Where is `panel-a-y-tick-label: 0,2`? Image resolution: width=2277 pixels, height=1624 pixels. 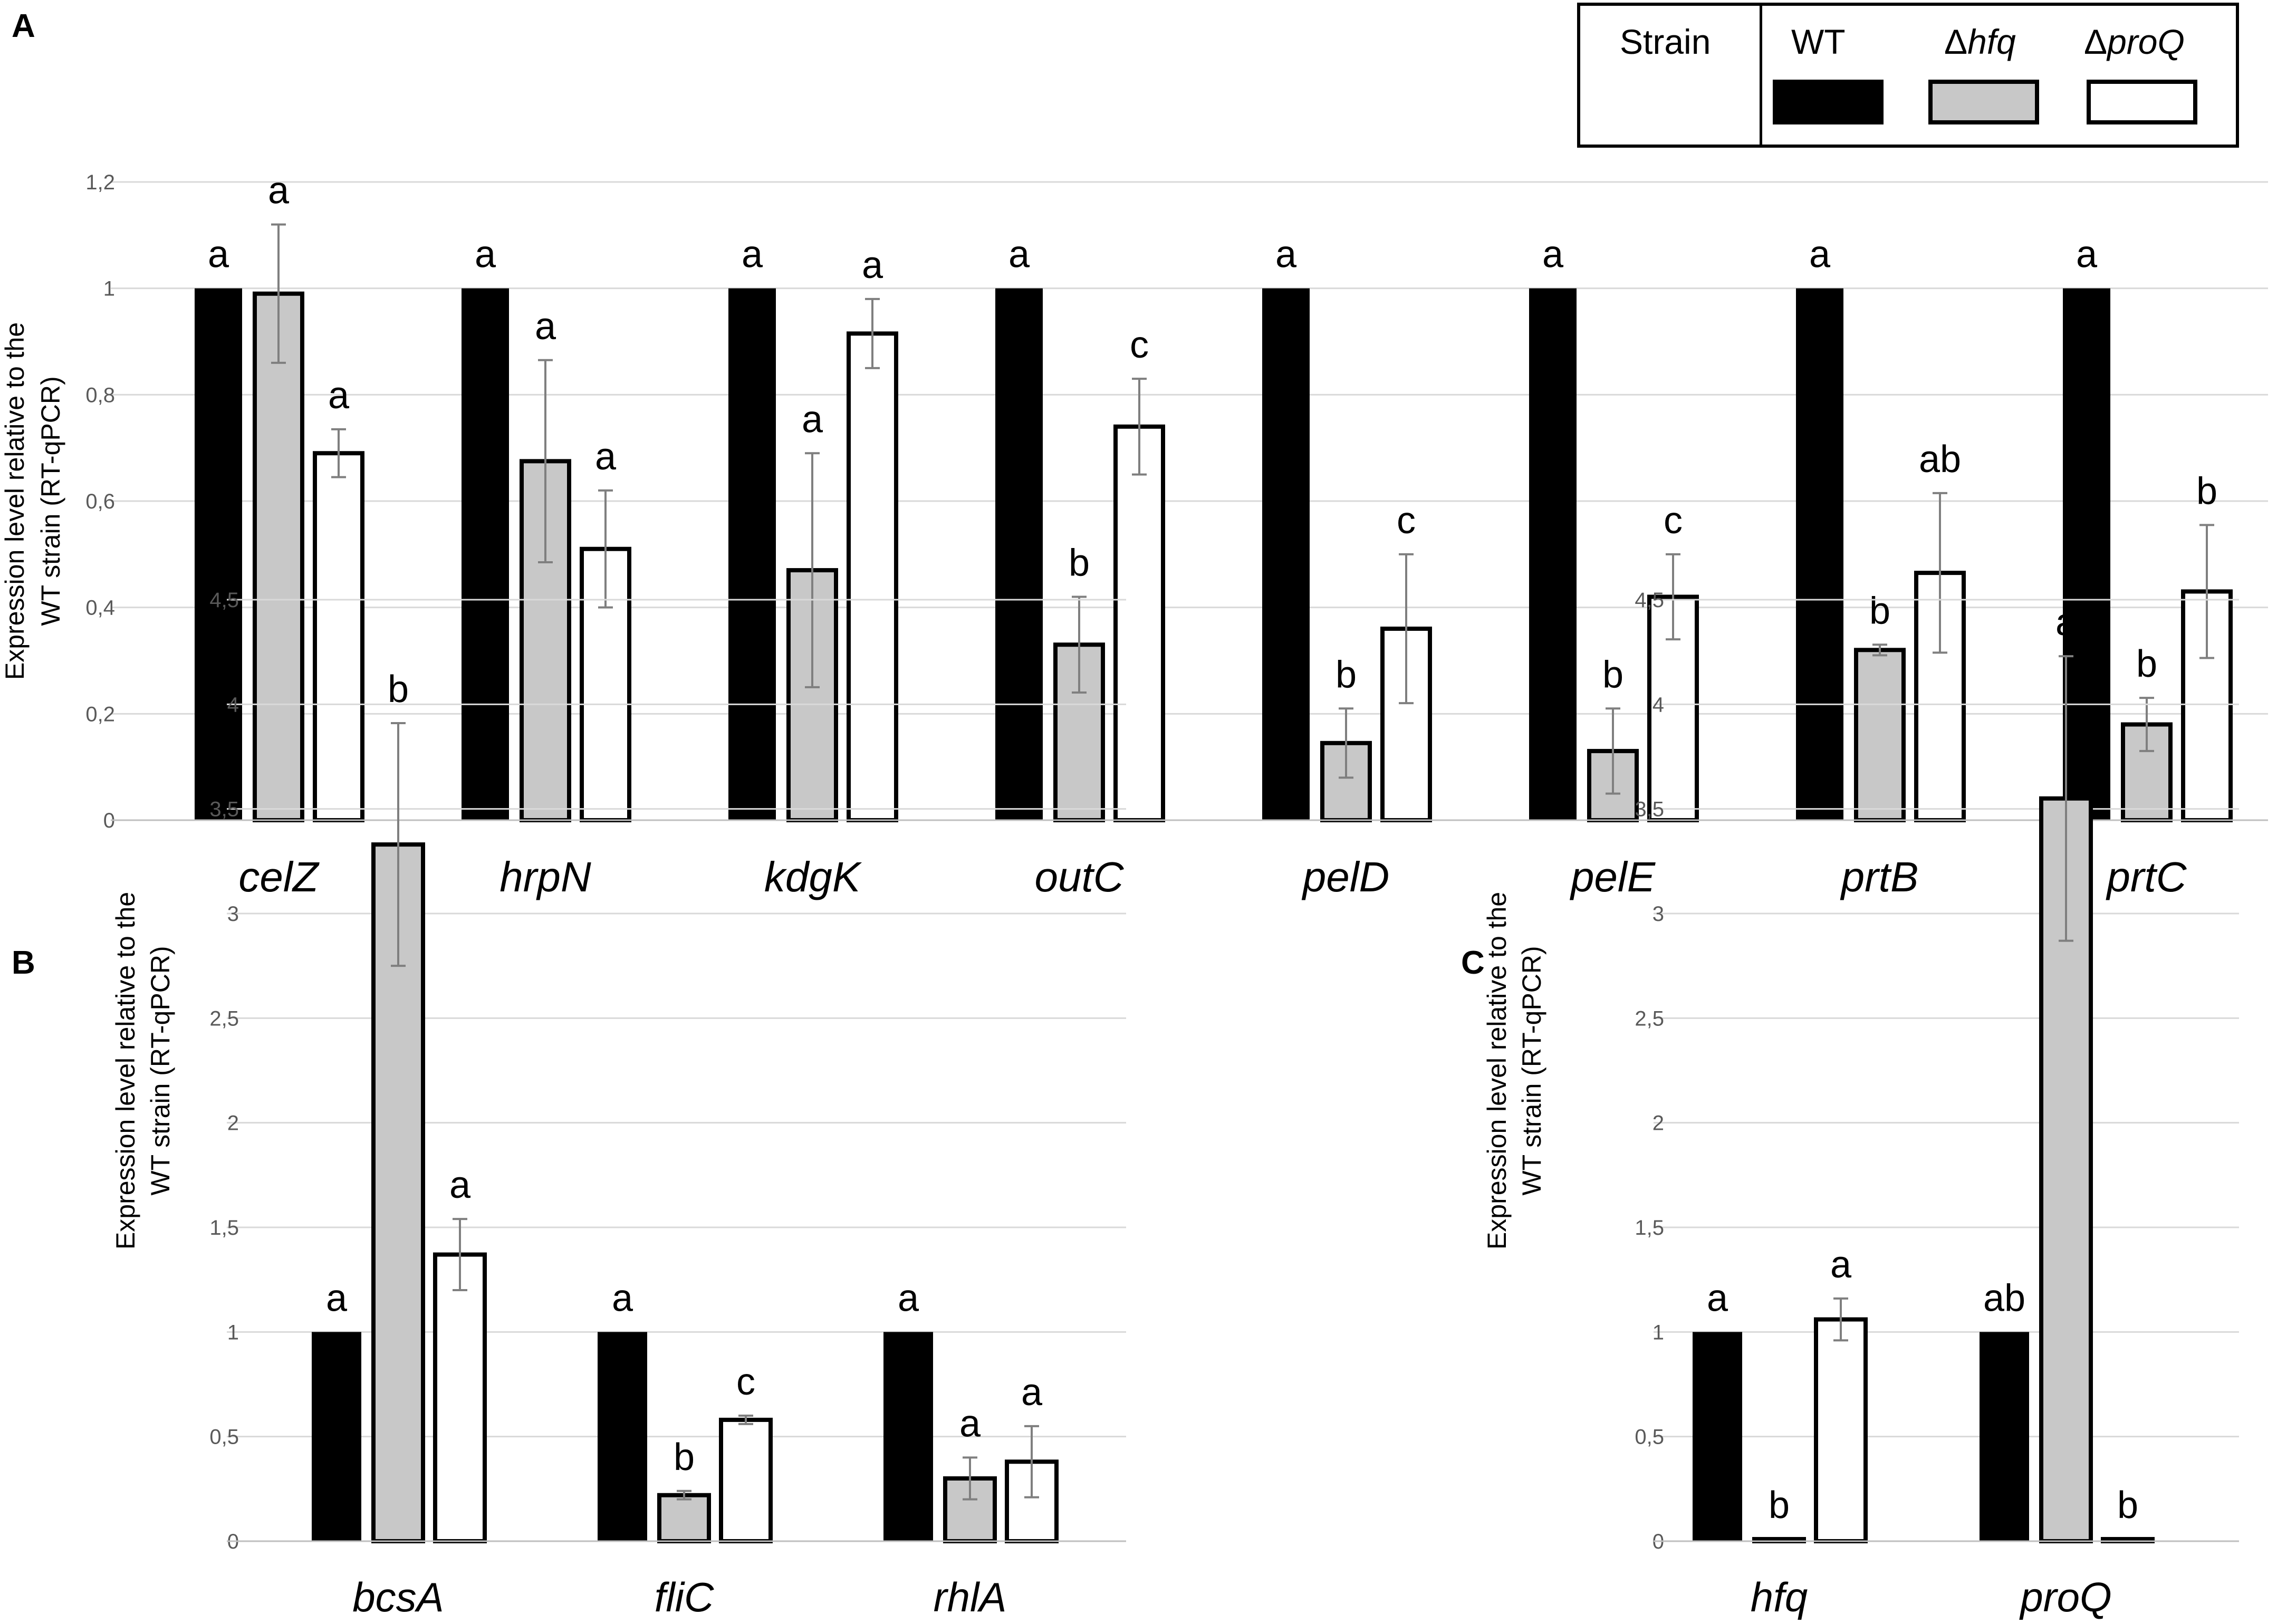
panel-a-y-tick-label: 0,2 is located at coordinates (100, 714).